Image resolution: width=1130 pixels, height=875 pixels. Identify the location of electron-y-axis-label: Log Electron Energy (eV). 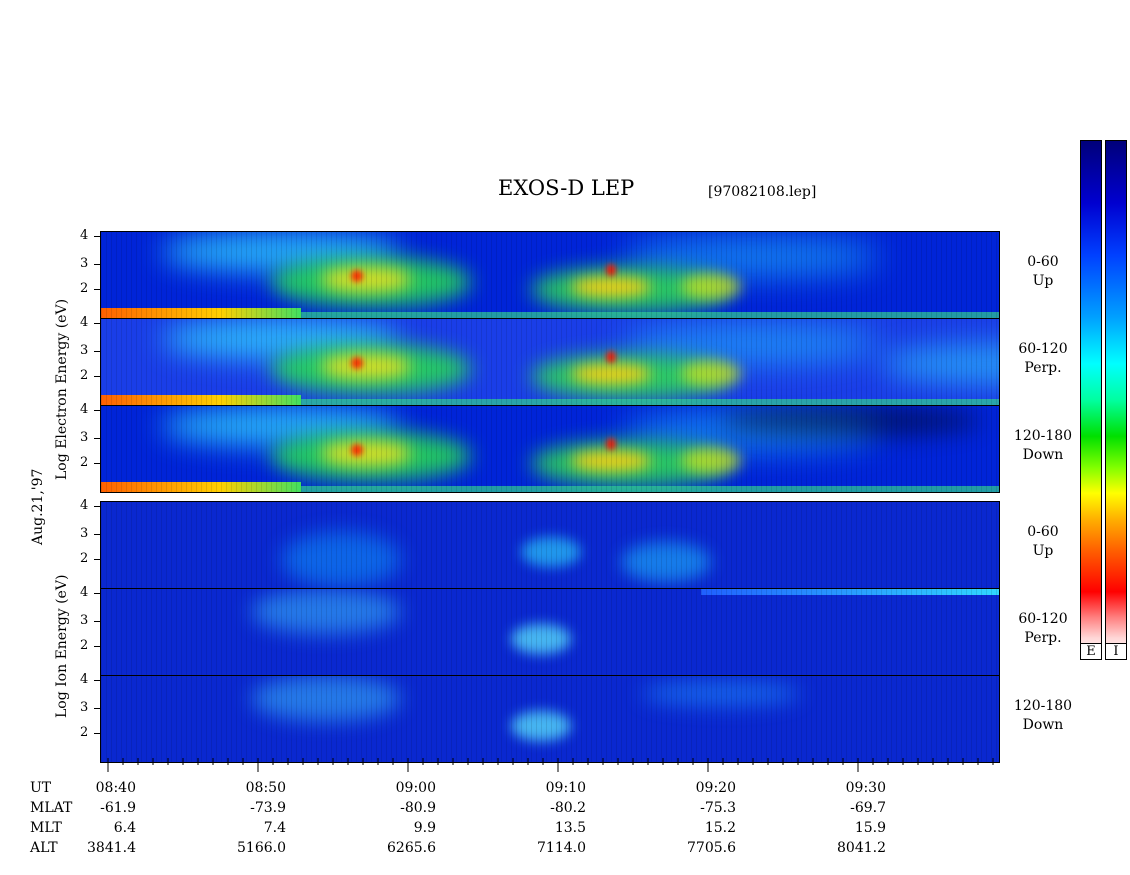
(62, 389).